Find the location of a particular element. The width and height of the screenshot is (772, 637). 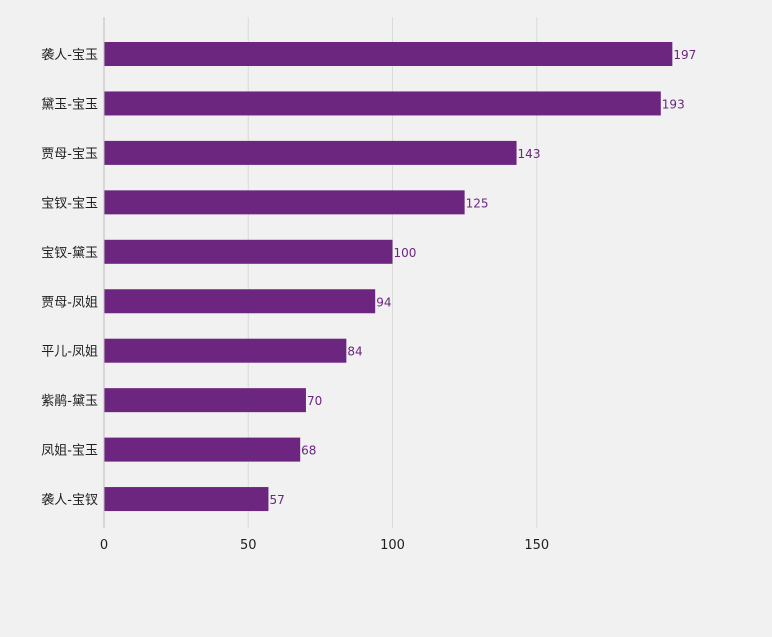

value-label: 197 is located at coordinates (684, 55).